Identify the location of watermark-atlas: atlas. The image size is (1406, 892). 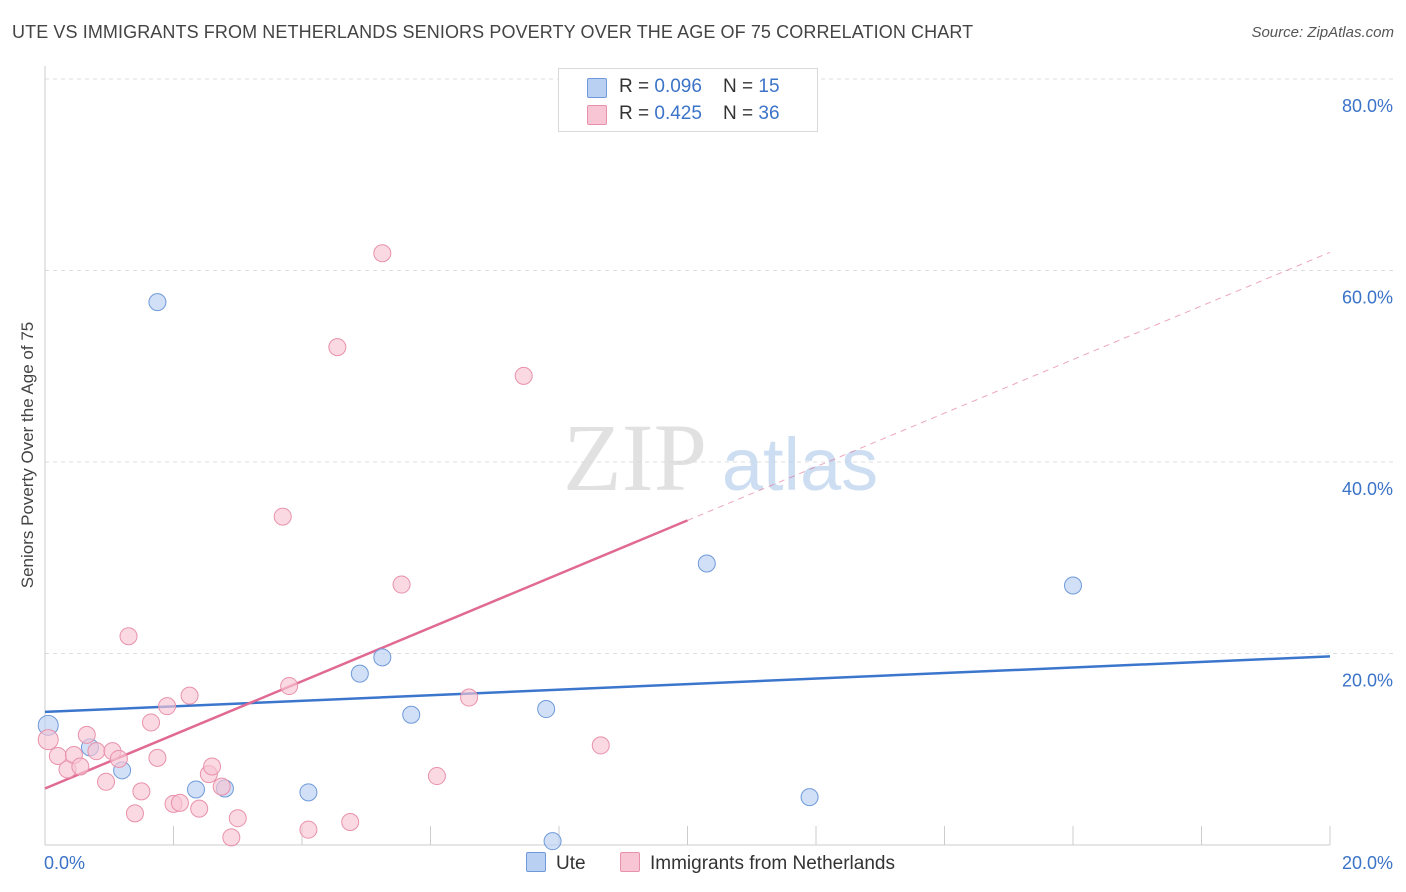
(800, 464).